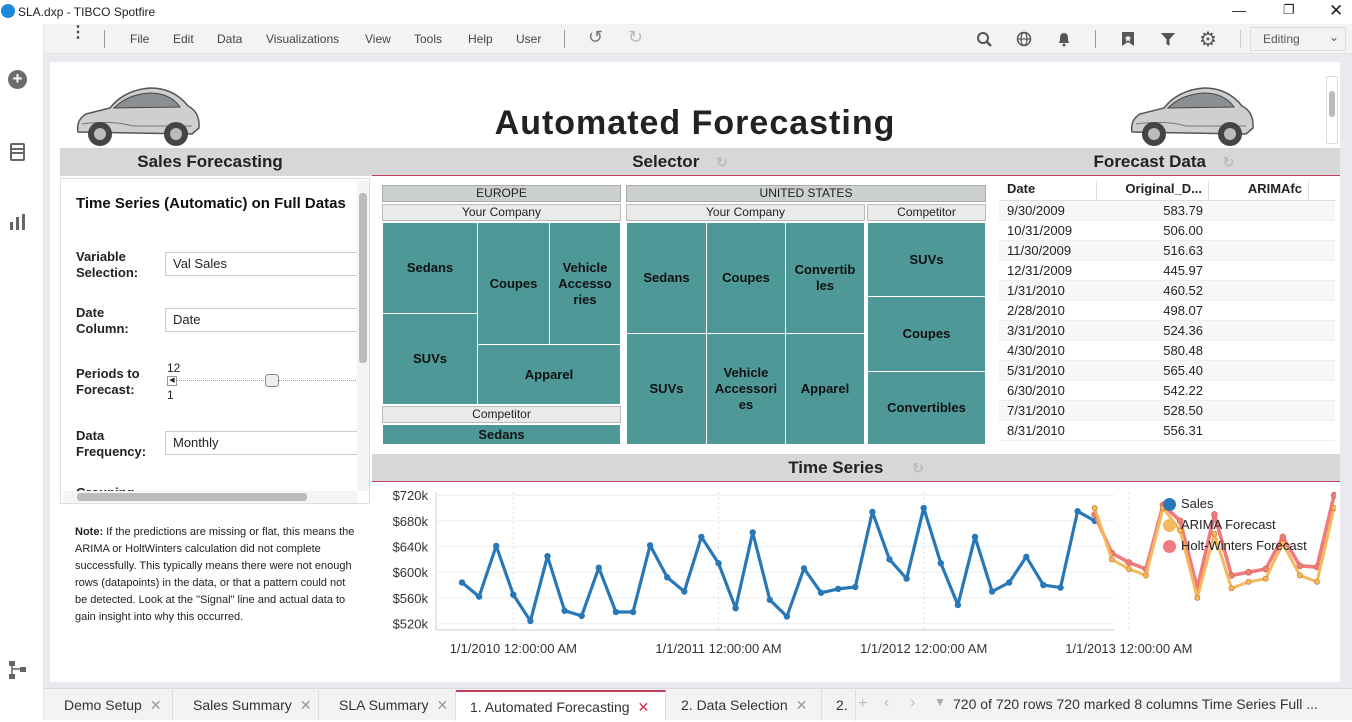 Image resolution: width=1352 pixels, height=722 pixels. Describe the element at coordinates (246, 705) in the screenshot. I see `tab-sales-summary: Sales Summary ✕` at that location.